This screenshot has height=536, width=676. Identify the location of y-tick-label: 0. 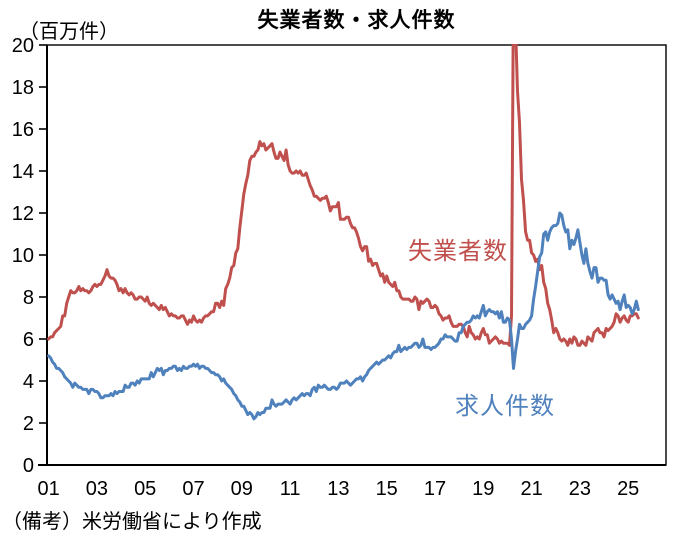
(28, 466).